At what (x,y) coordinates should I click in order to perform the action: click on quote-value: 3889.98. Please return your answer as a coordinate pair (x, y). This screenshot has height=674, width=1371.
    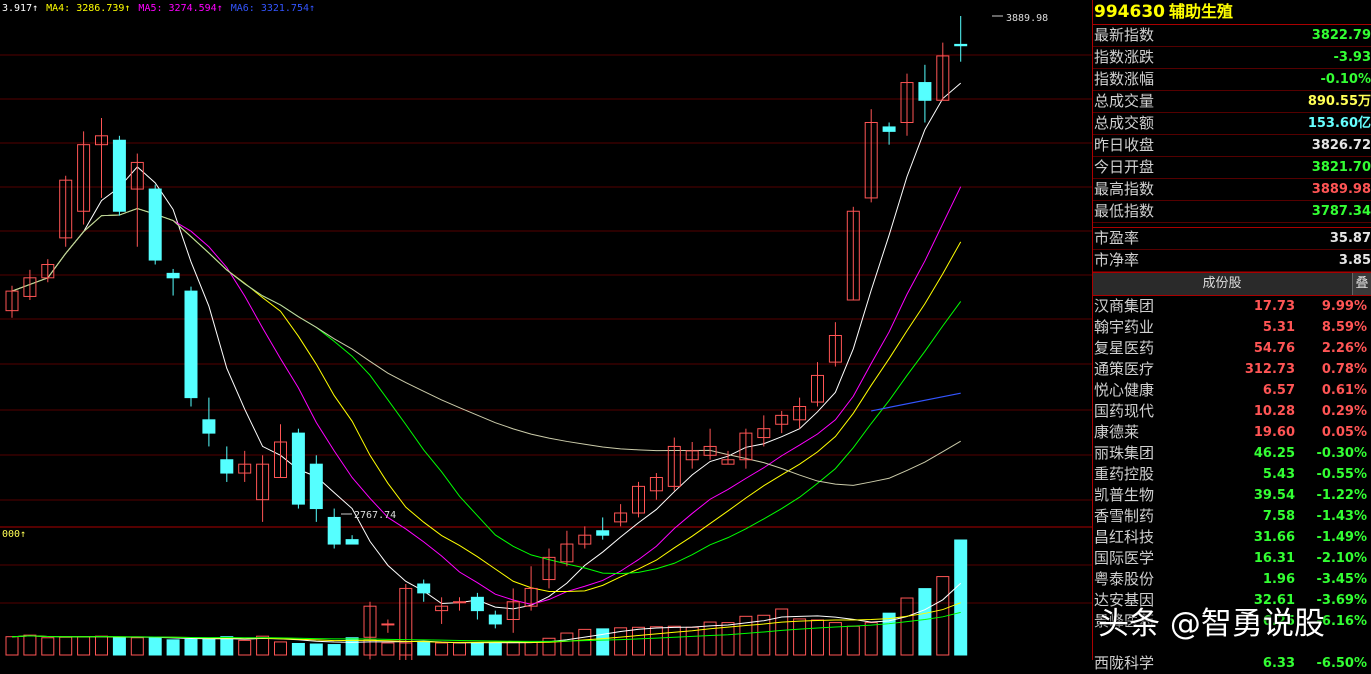
    Looking at the image, I should click on (1341, 189).